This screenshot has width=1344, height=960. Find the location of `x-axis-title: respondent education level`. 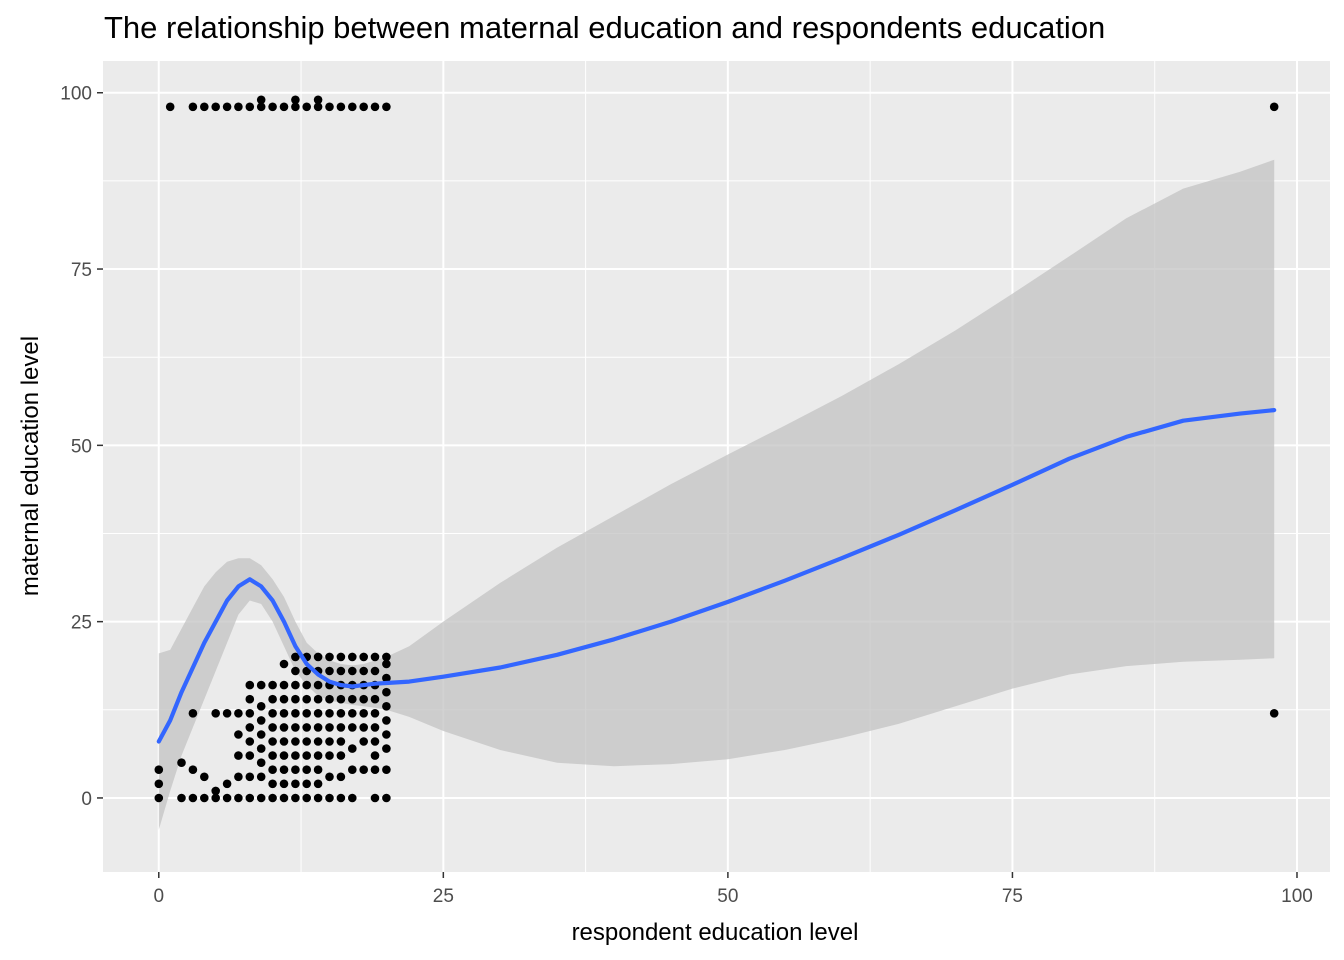

x-axis-title: respondent education level is located at coordinates (715, 932).